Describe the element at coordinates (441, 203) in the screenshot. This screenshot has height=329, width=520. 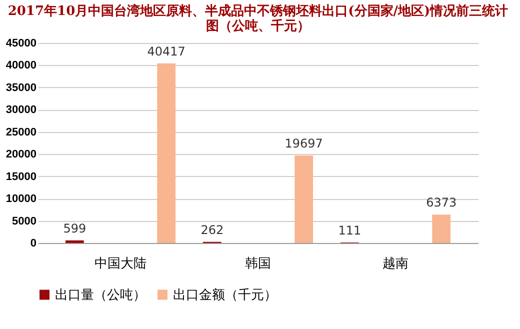
I see `data-label: 6373` at that location.